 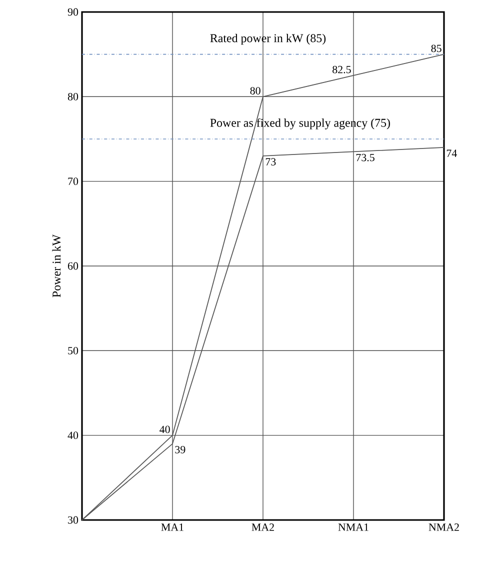 I want to click on data-label: 85, so click(x=436, y=48).